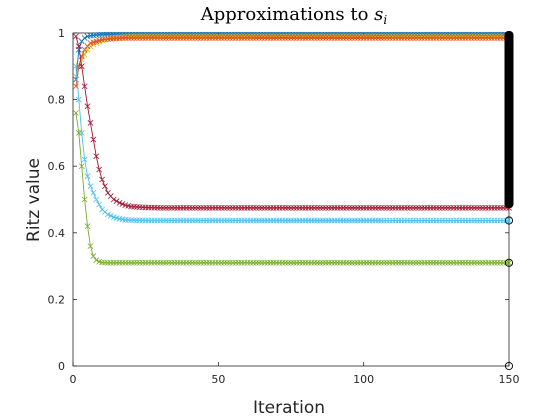 The height and width of the screenshot is (420, 560). Describe the element at coordinates (287, 14) in the screenshot. I see `chart-title-prefix: Approximations to` at that location.